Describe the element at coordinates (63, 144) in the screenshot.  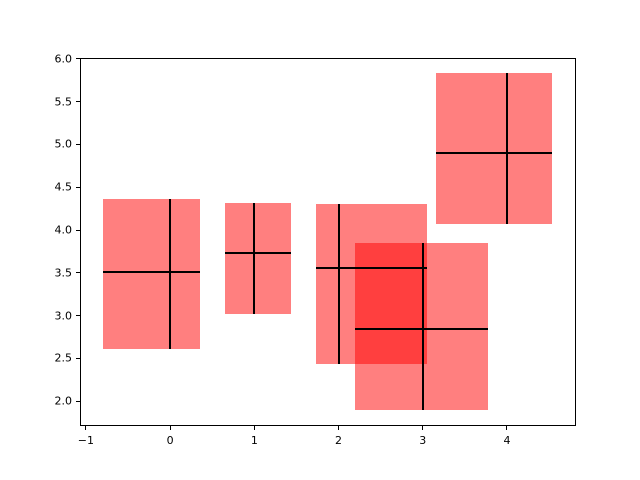
I see `y-axis-tick-label: 5.0` at that location.